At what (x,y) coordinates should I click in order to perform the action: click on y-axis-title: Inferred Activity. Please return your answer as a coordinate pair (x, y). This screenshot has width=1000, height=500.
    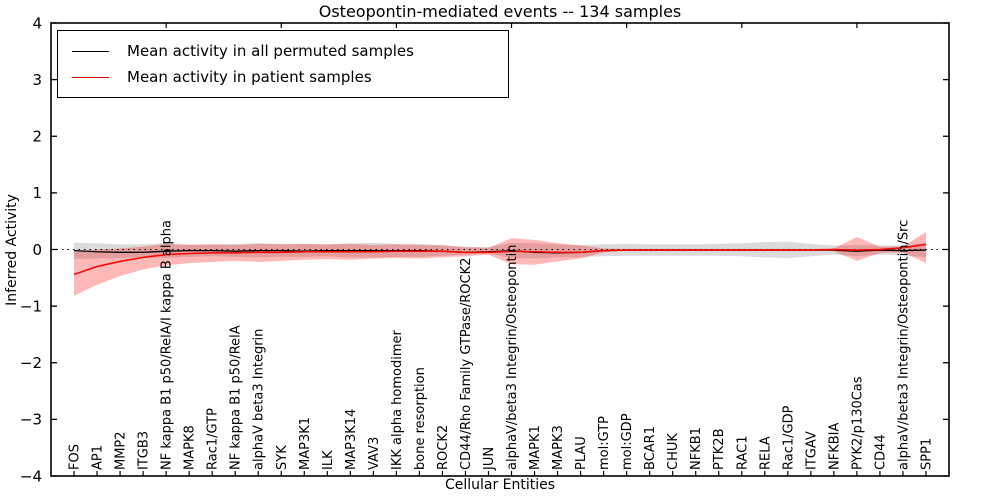
    Looking at the image, I should click on (12, 250).